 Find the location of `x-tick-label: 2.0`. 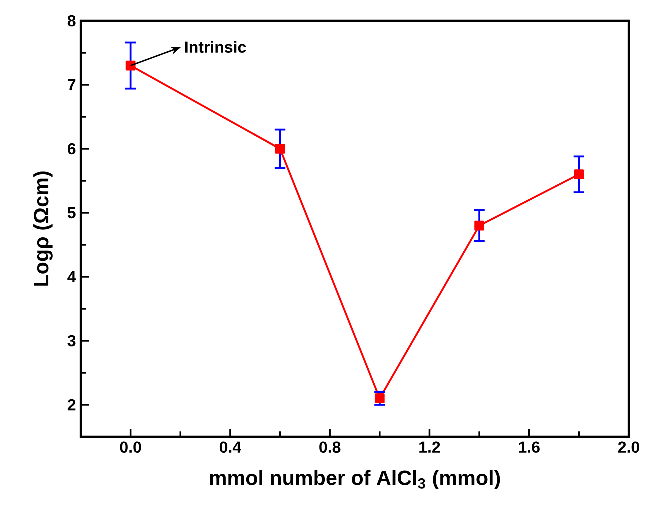

x-tick-label: 2.0 is located at coordinates (629, 448).